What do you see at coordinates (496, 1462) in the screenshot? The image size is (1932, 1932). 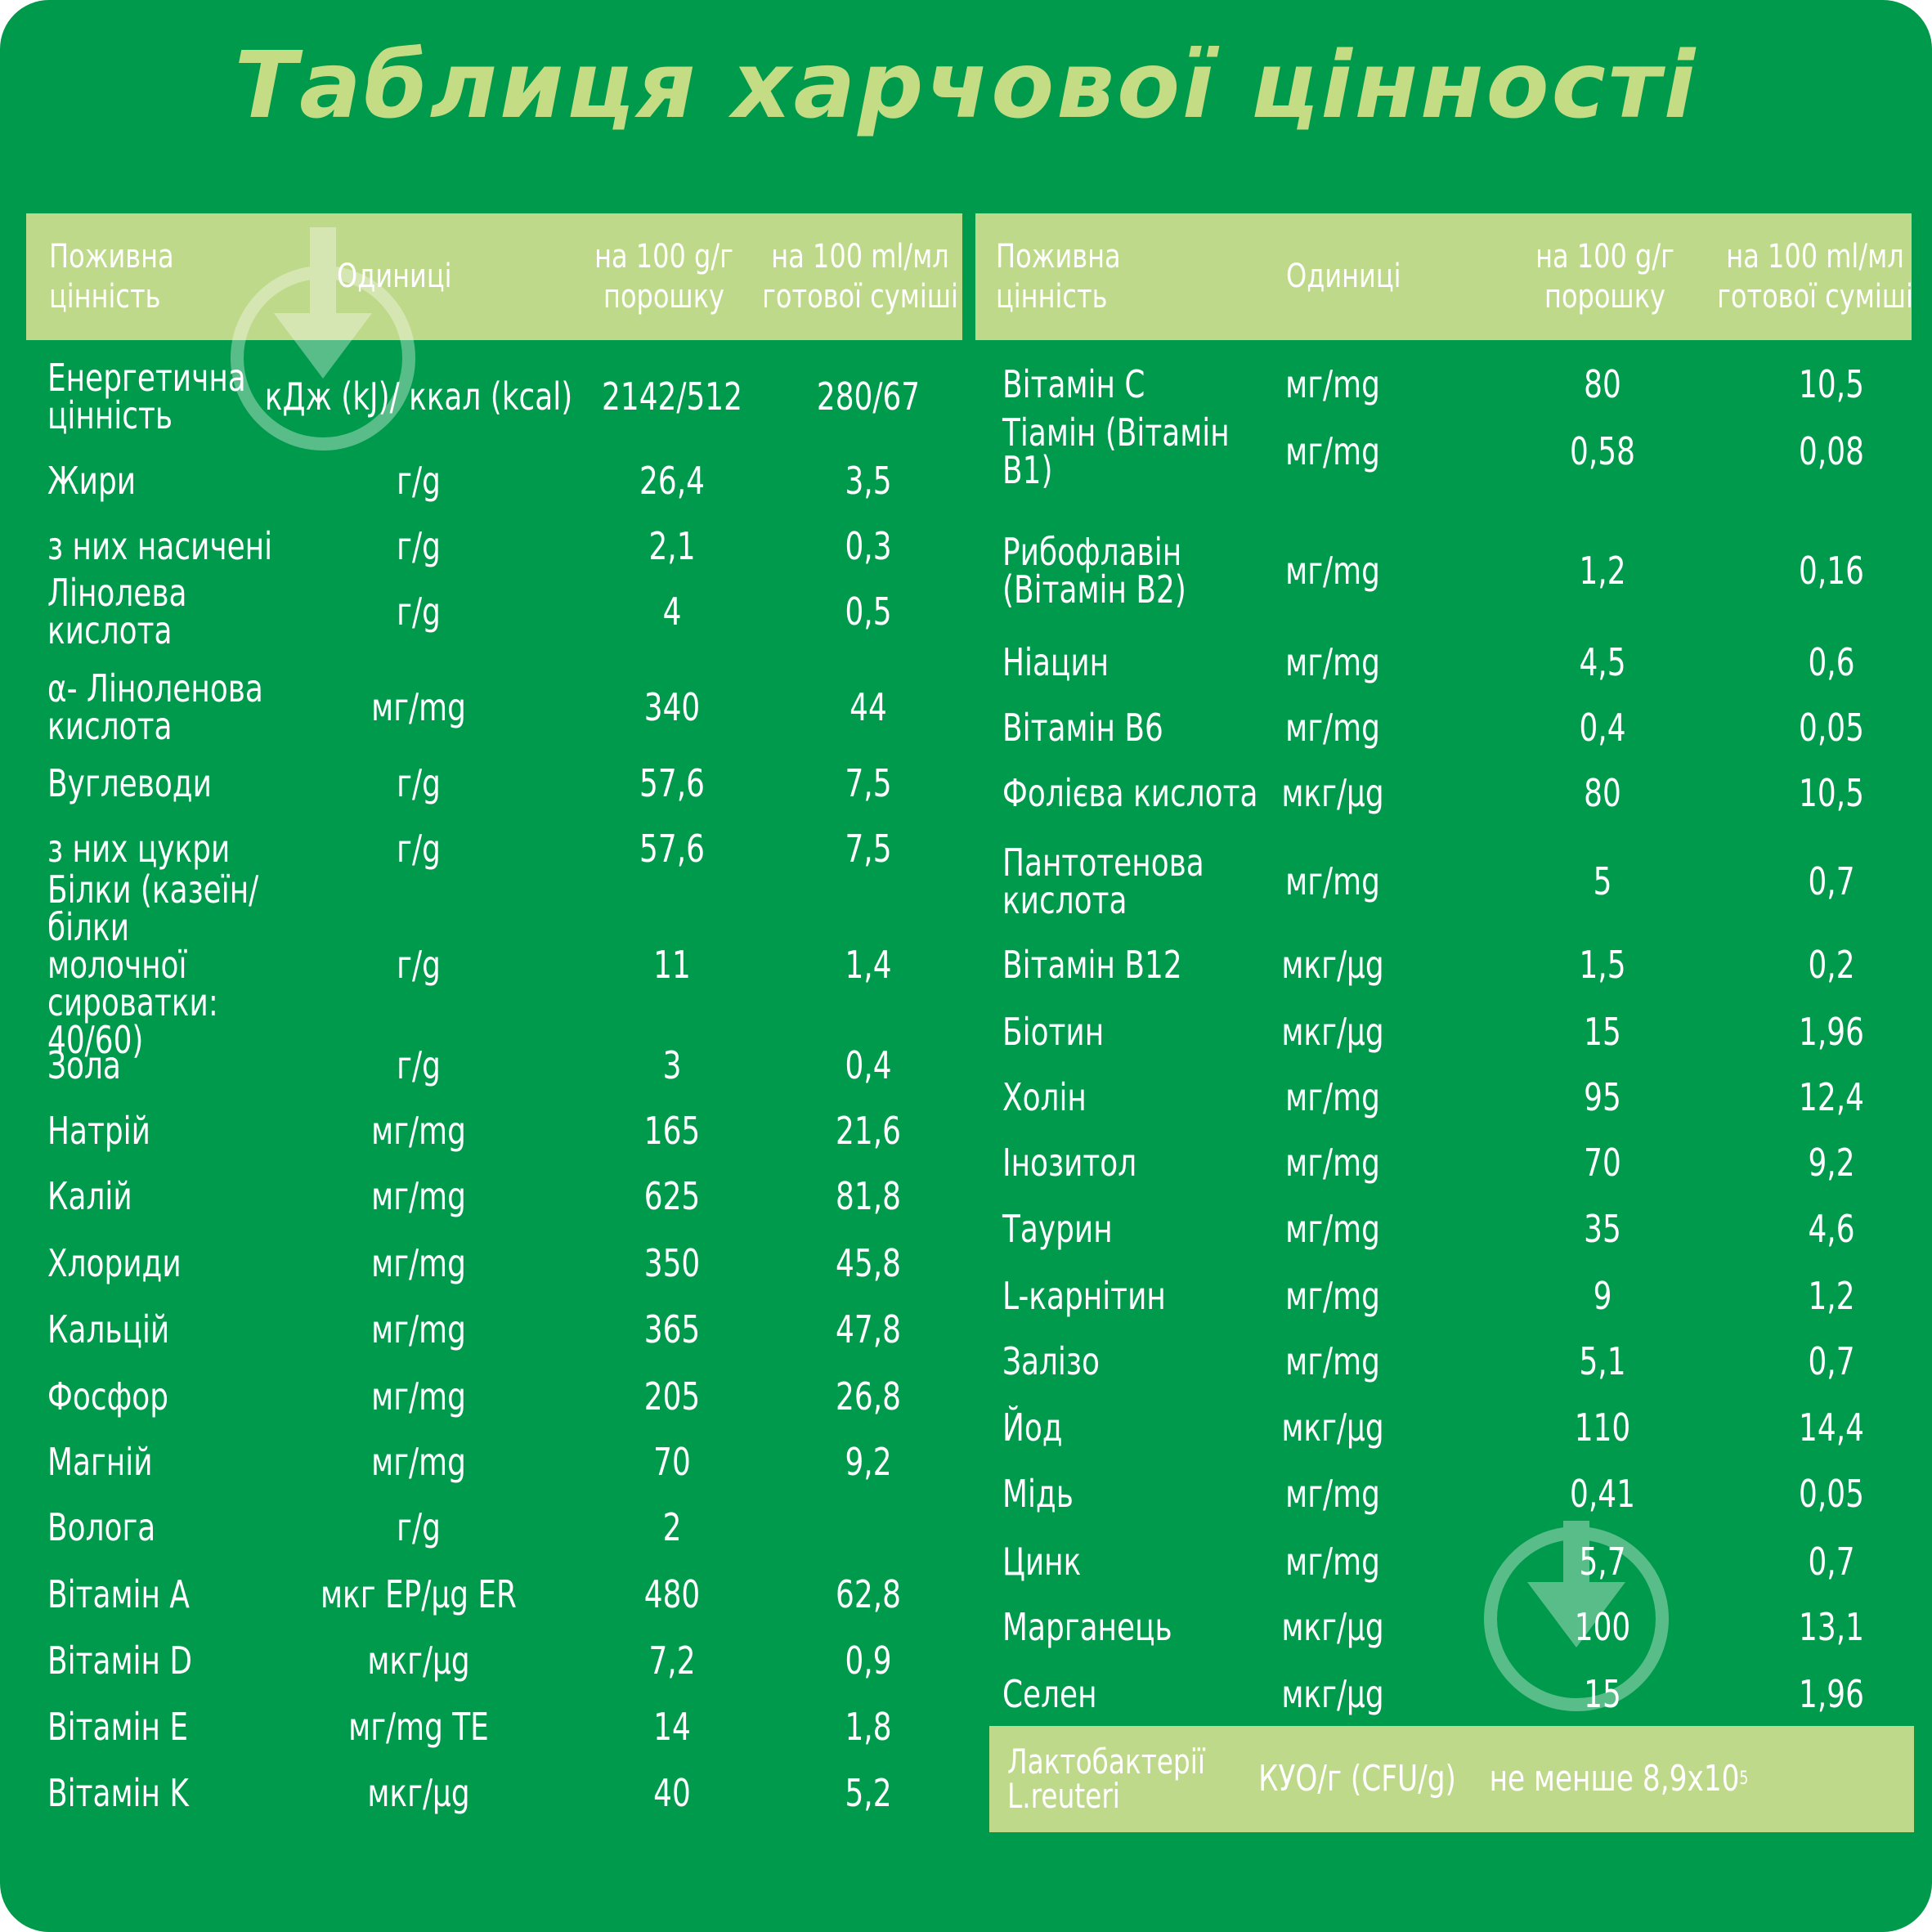 I see `table-row: Магній мг/mg 70 9,2` at bounding box center [496, 1462].